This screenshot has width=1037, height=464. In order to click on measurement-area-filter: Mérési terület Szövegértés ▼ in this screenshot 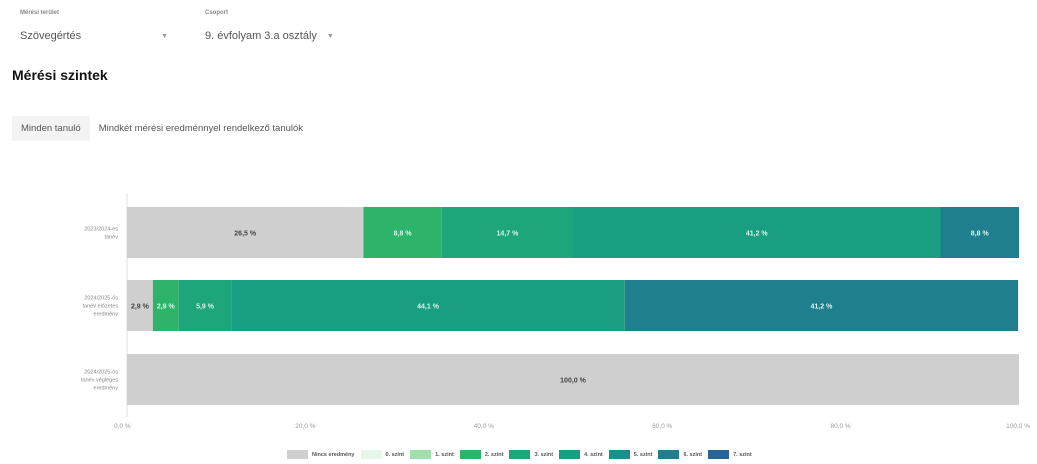, I will do `click(95, 26)`.